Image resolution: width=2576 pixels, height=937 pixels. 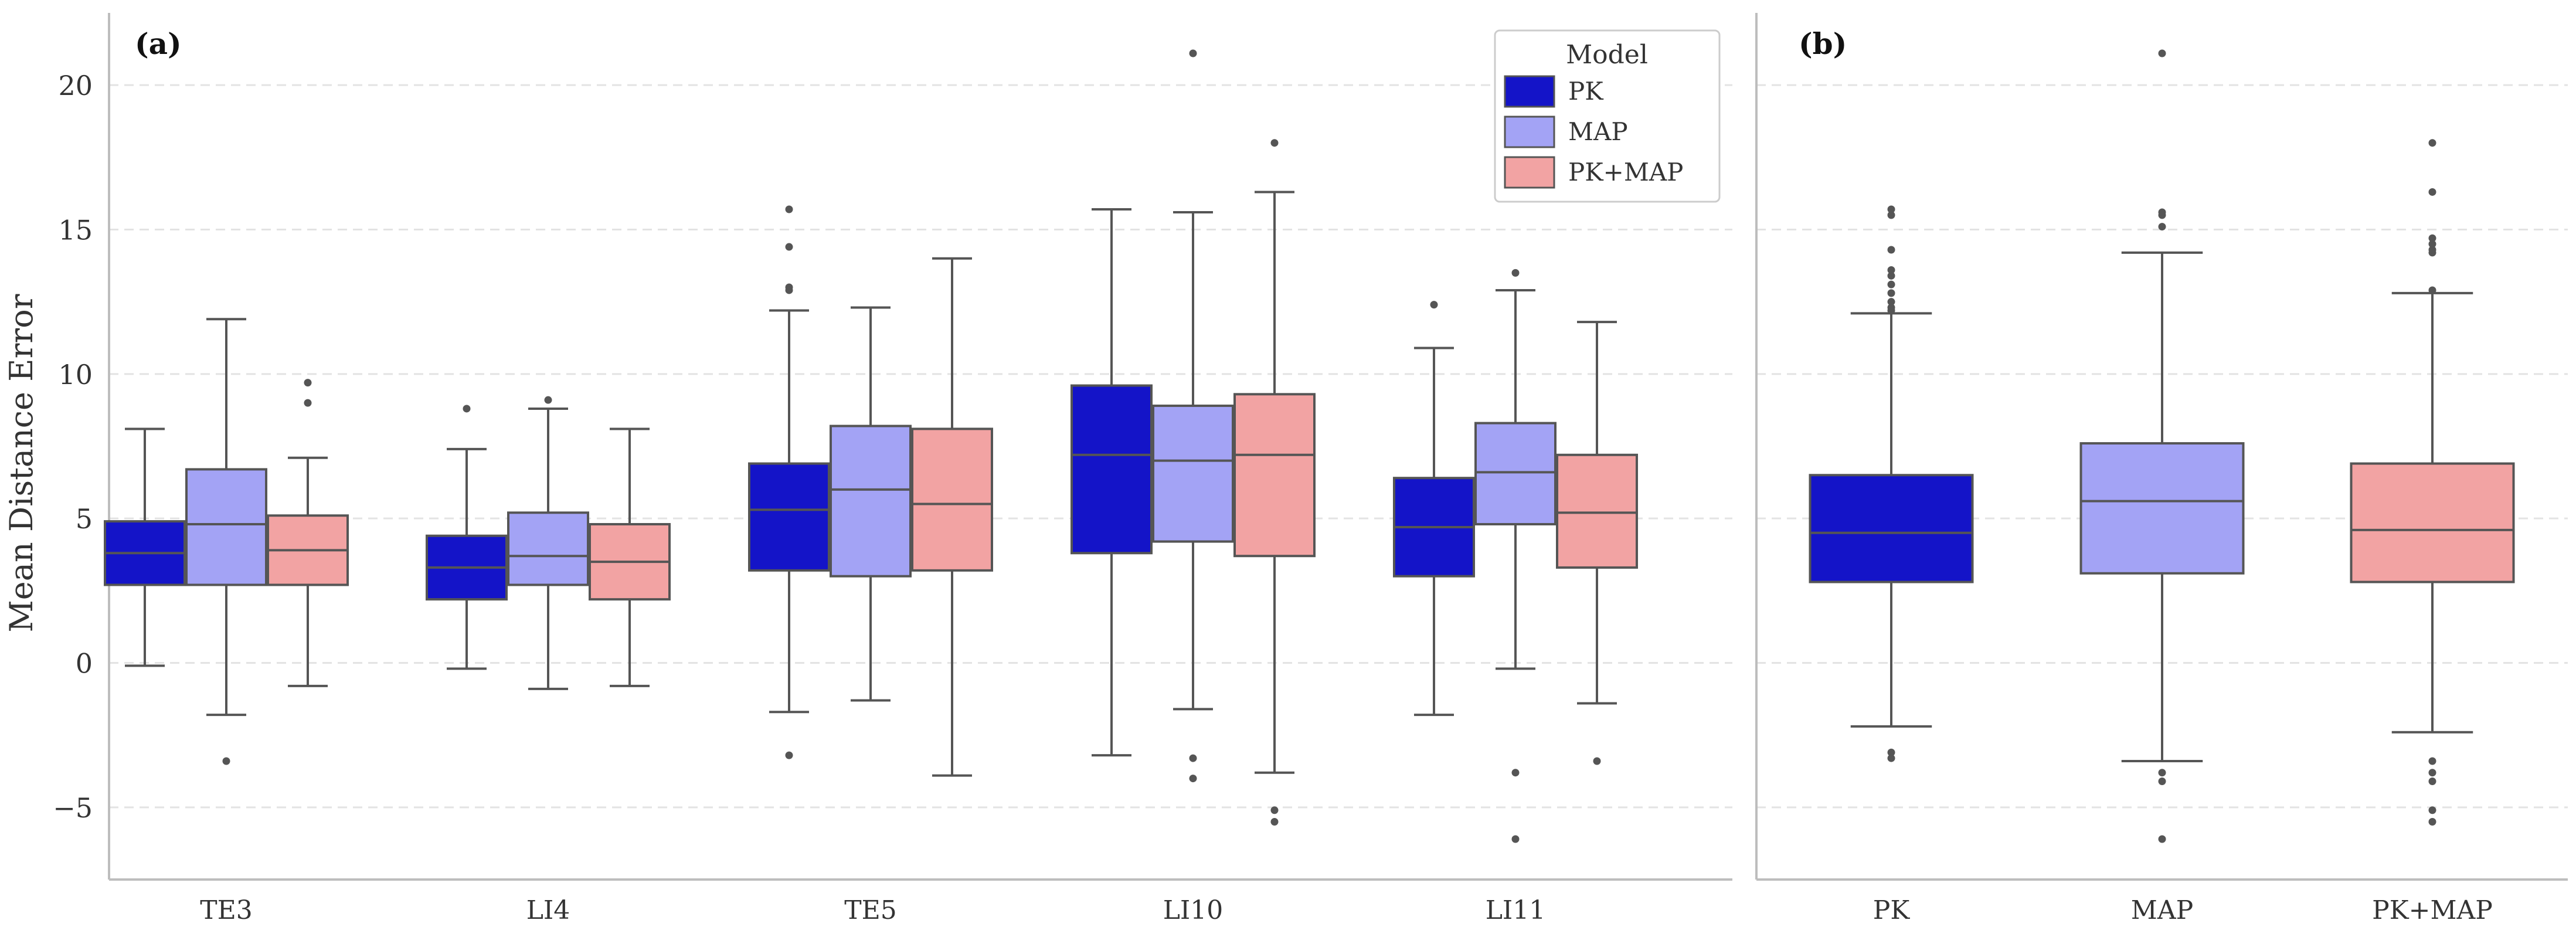 What do you see at coordinates (1597, 511) in the screenshot?
I see `box-li11-pk-map-box` at bounding box center [1597, 511].